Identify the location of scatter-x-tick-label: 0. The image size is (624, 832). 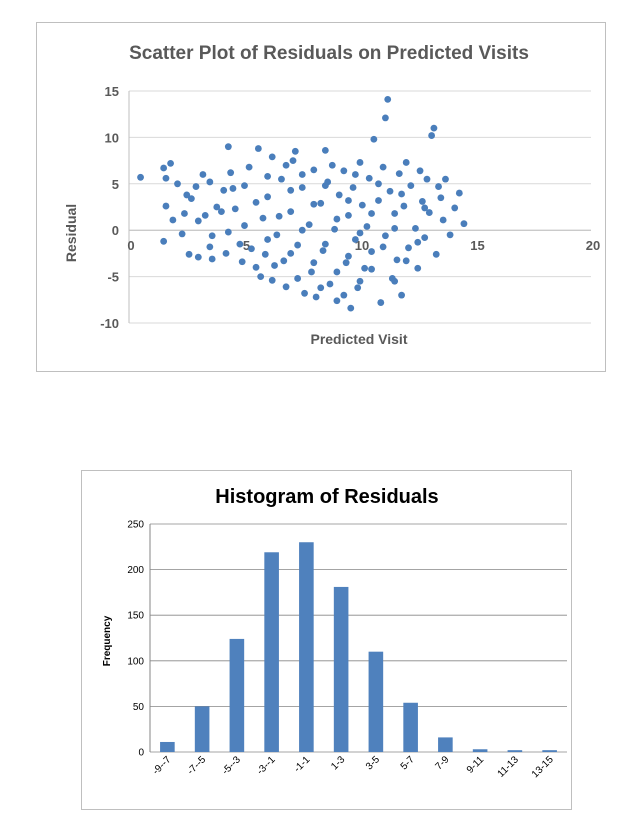
(130, 245).